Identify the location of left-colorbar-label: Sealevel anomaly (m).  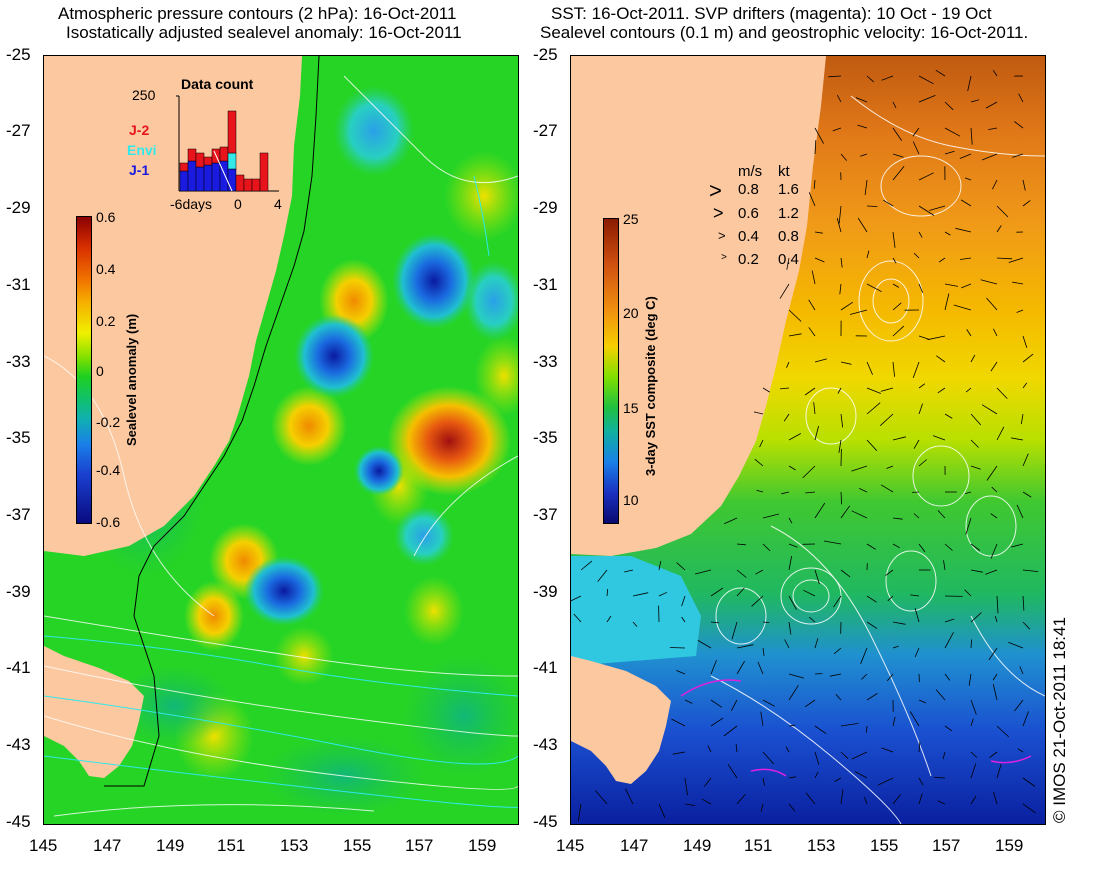
(131, 379).